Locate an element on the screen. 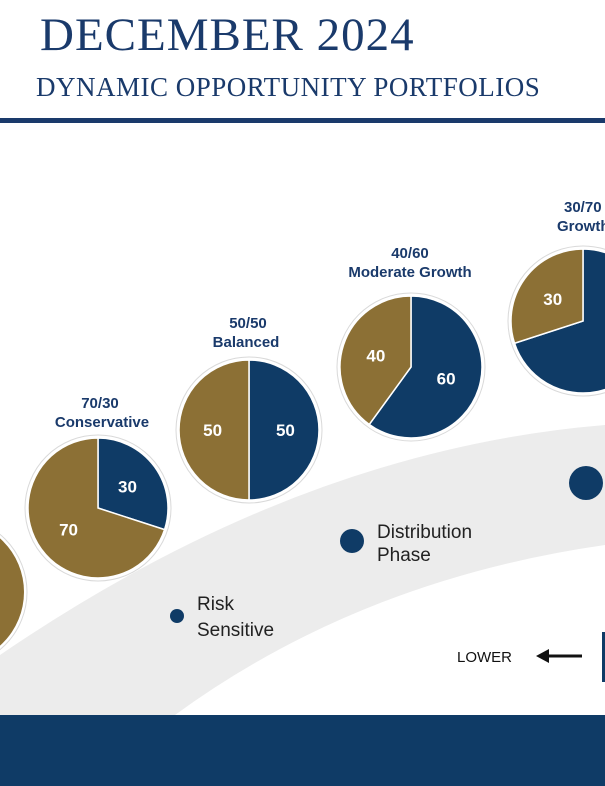 This screenshot has width=605, height=786. pie-ratio-label: 30/70 is located at coordinates (583, 207).